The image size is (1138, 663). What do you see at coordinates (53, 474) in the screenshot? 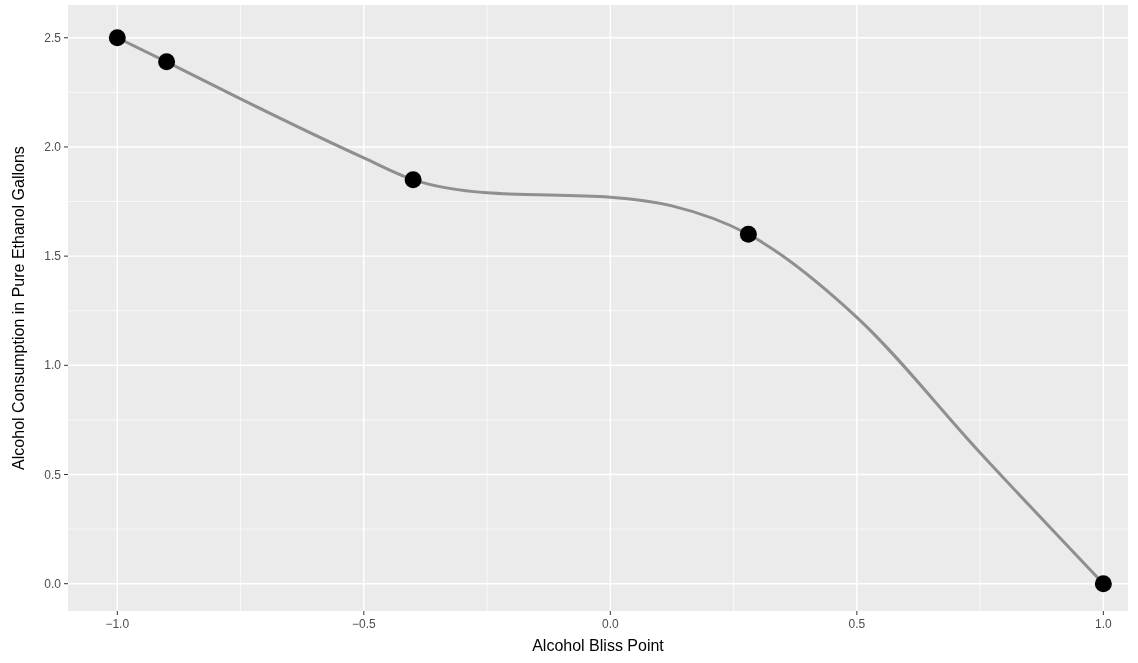
I see `y-tick-label: 0.5` at bounding box center [53, 474].